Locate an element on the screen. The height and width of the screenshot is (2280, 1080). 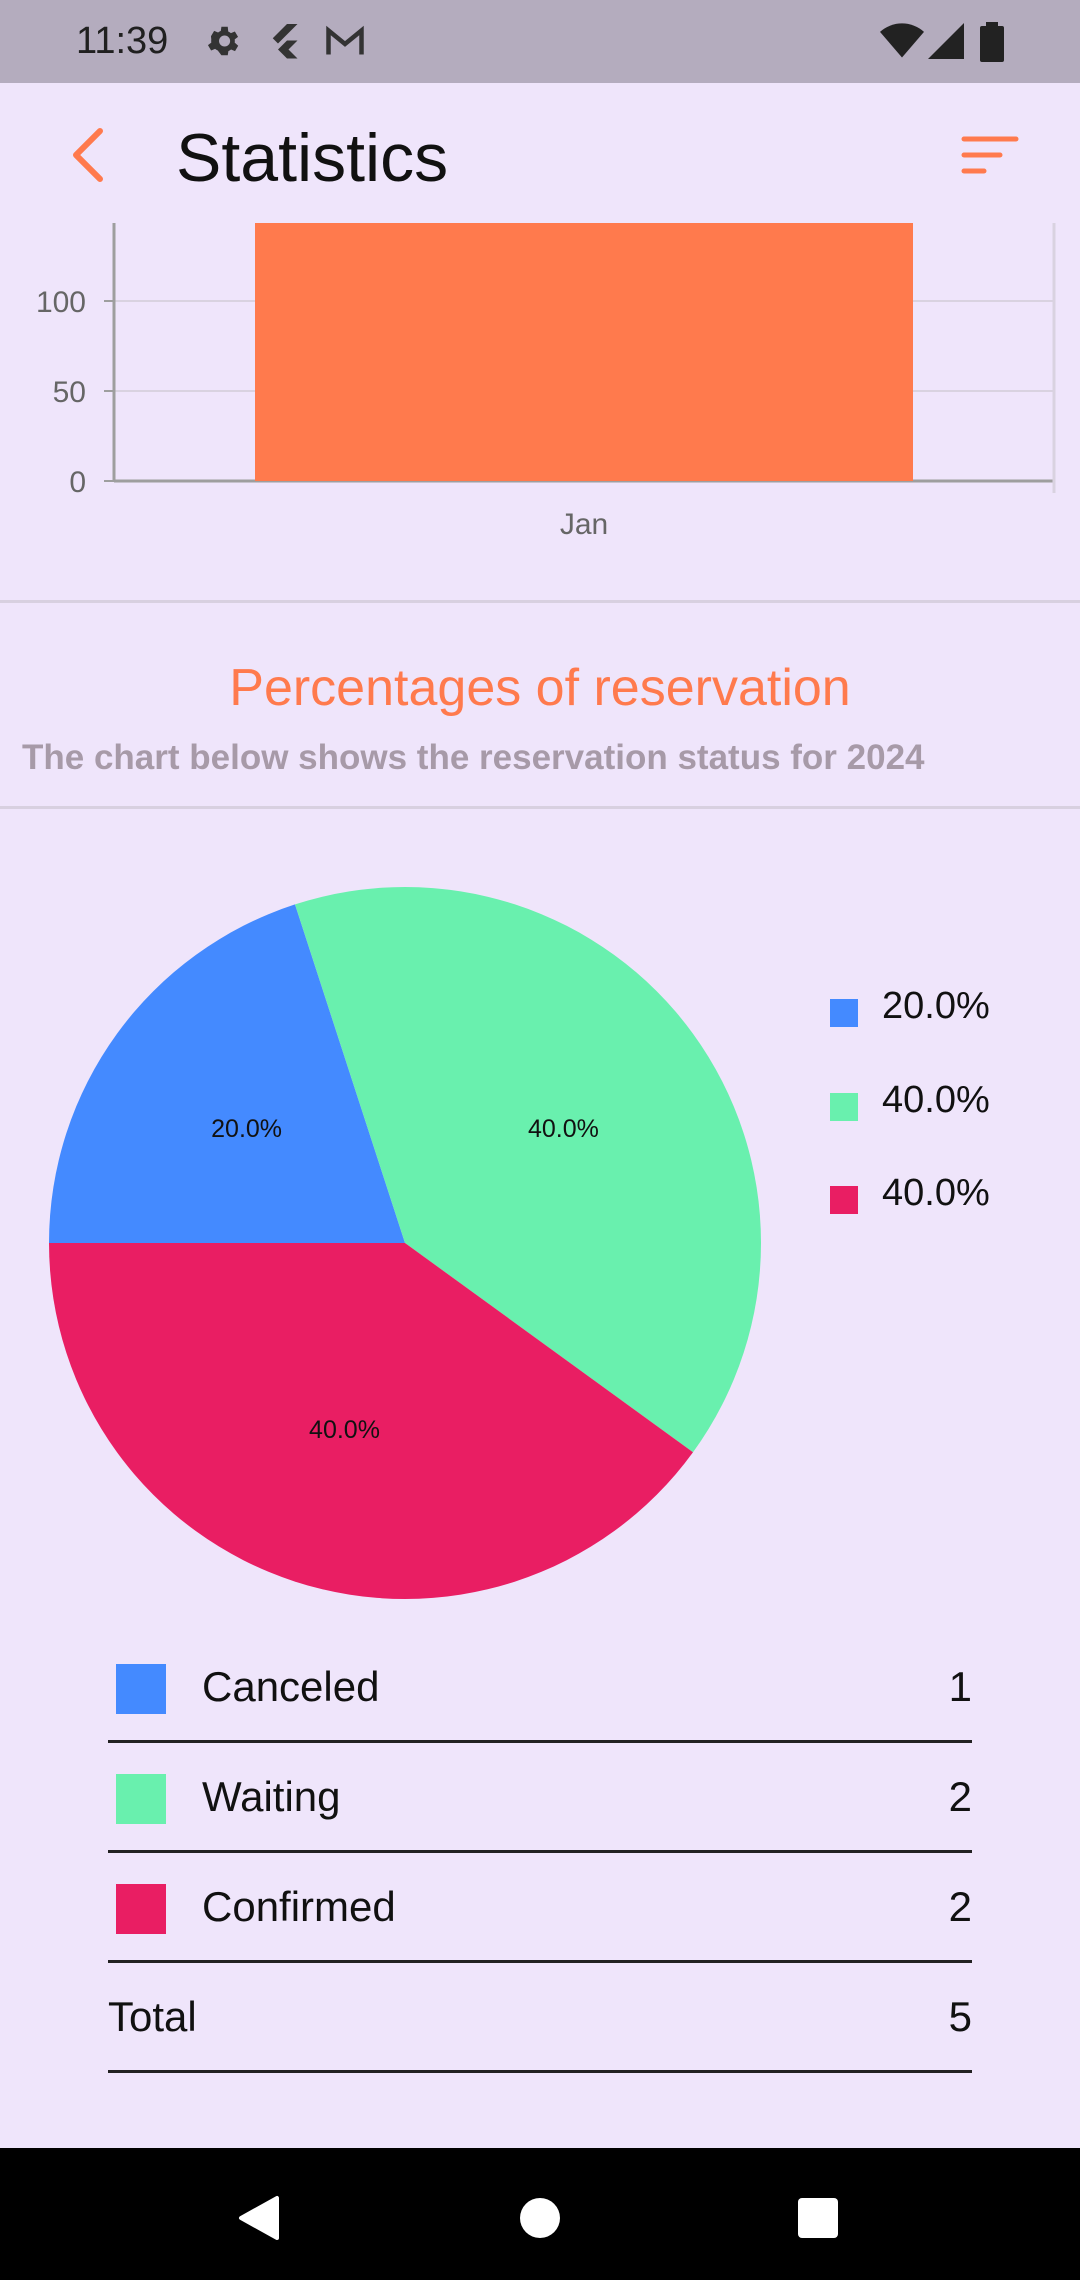
page-title: Statistics is located at coordinates (312, 158).